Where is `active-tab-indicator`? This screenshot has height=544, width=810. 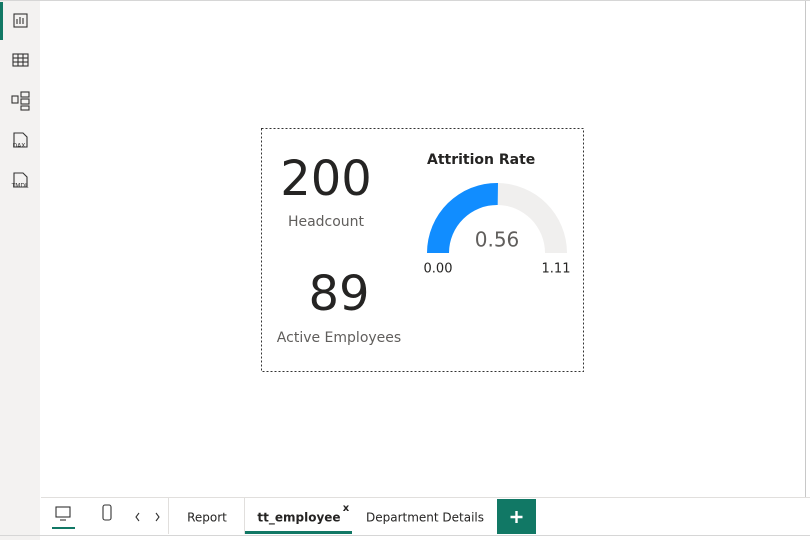 active-tab-indicator is located at coordinates (298, 532).